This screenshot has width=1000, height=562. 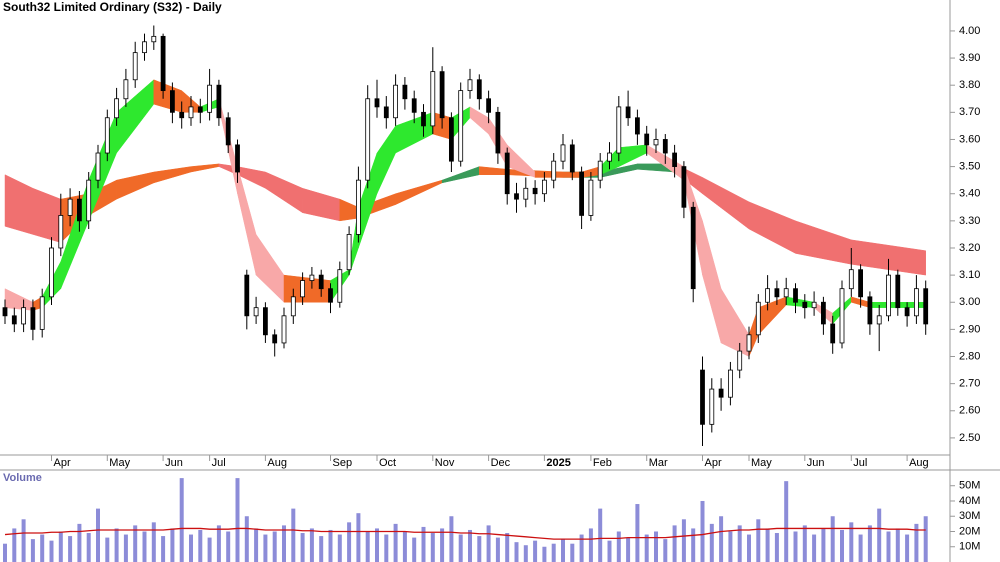 I want to click on x-tick-label: Aug, so click(x=277, y=463).